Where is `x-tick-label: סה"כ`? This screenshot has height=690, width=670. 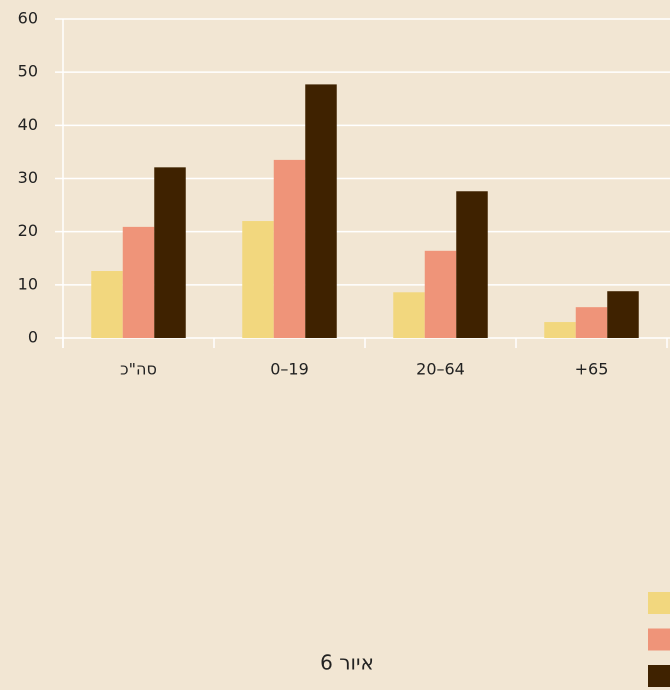 x-tick-label: סה"כ is located at coordinates (138, 369).